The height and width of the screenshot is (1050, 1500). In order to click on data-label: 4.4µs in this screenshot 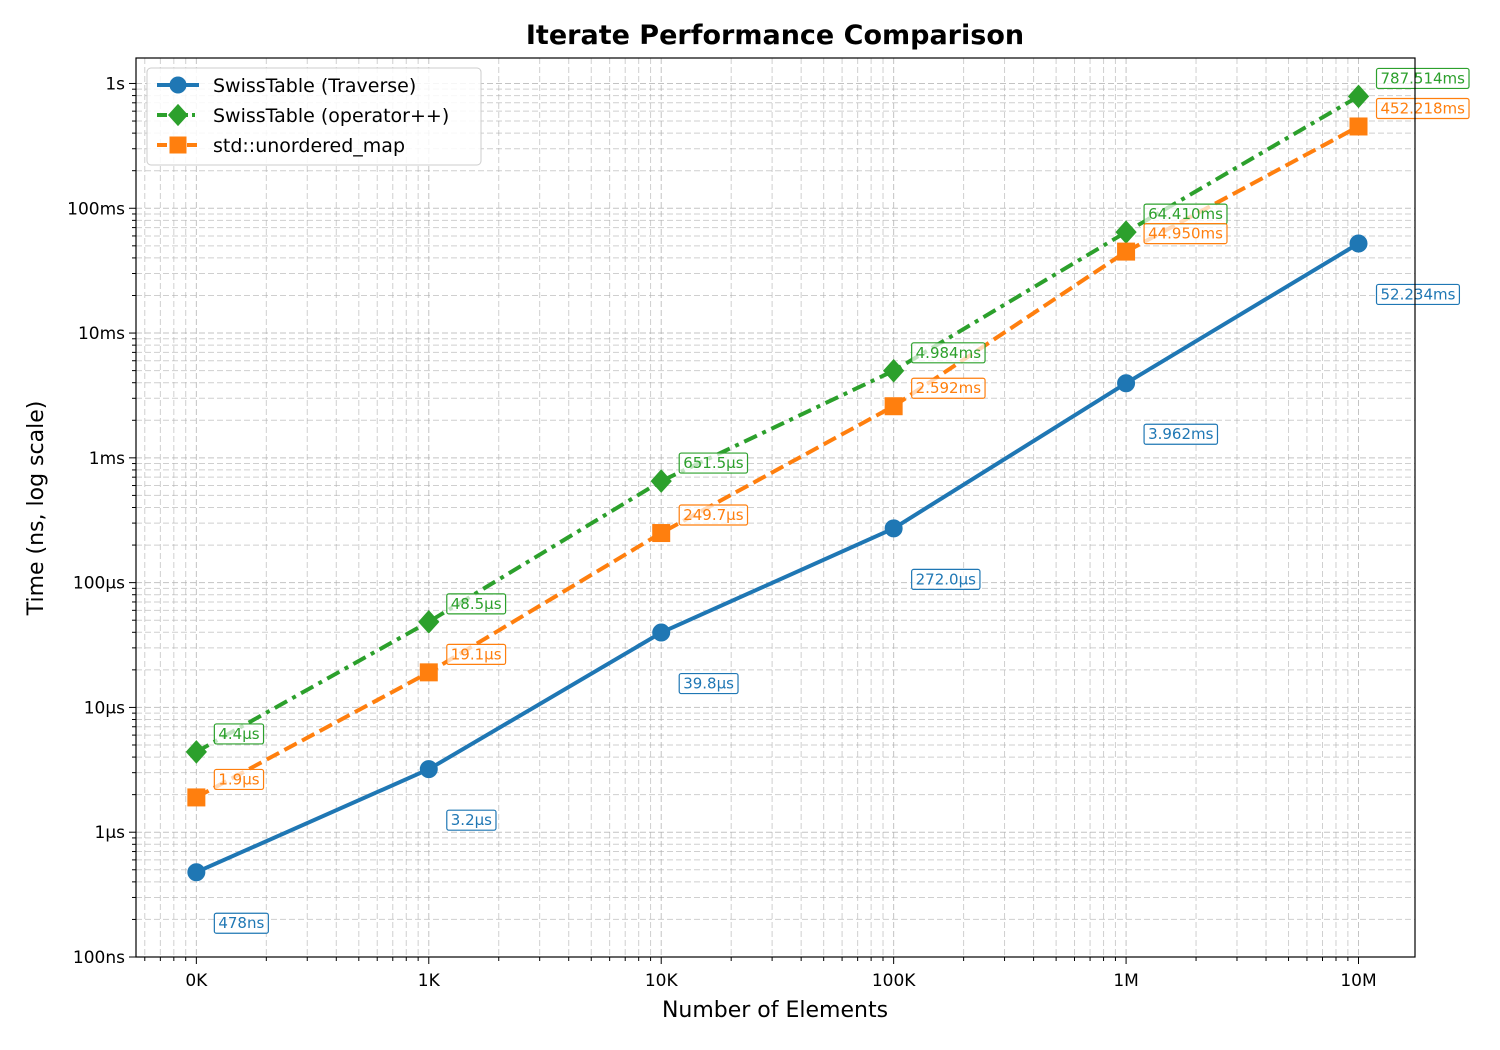, I will do `click(239, 734)`.